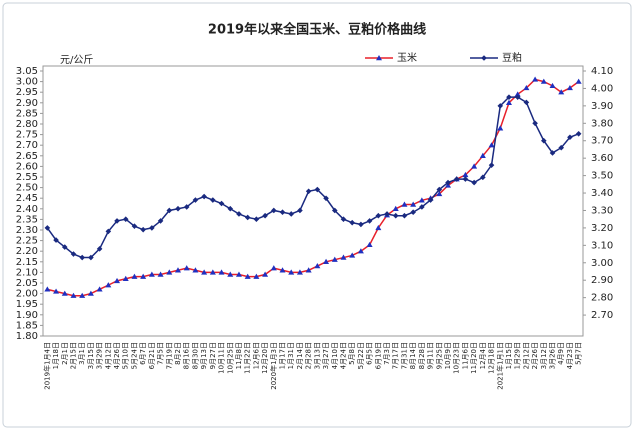  Describe the element at coordinates (273, 366) in the screenshot. I see `x-tick-label: 2020年1月3日` at that location.